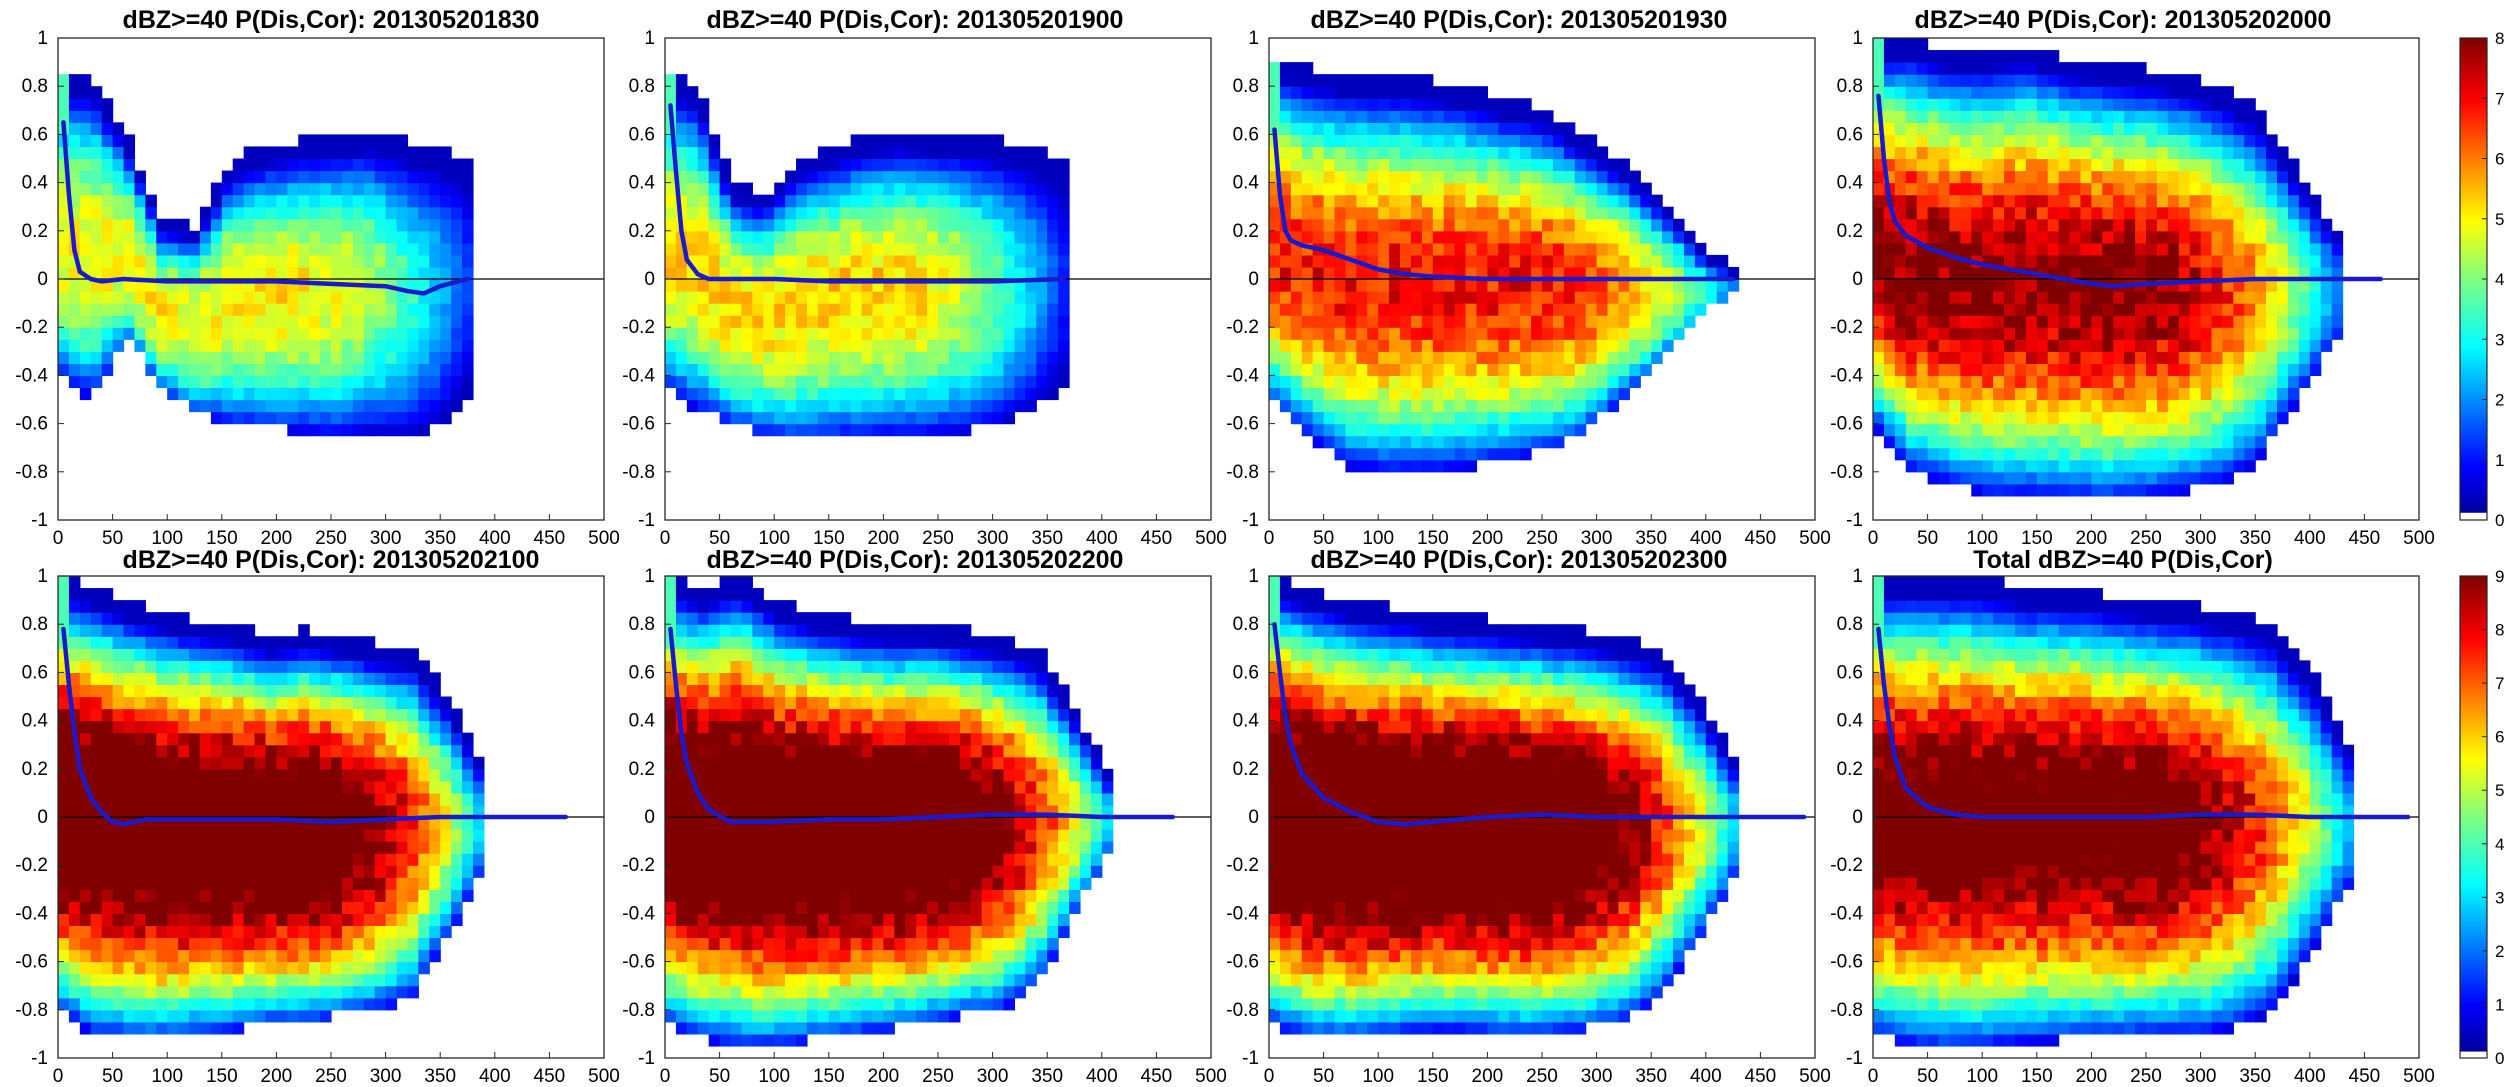 The width and height of the screenshot is (2512, 1087). What do you see at coordinates (646, 520) in the screenshot?
I see `y-tick-label: -1` at bounding box center [646, 520].